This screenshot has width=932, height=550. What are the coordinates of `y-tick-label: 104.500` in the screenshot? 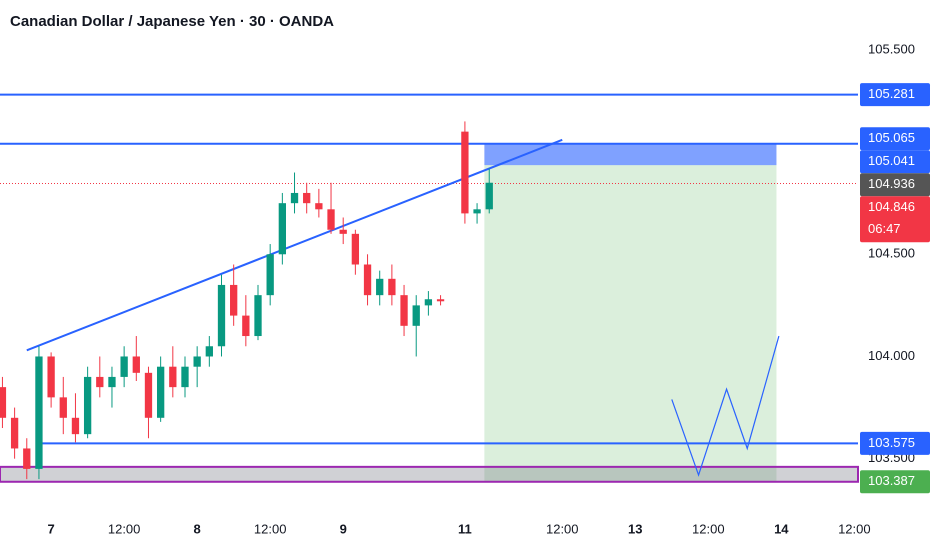 It's located at (891, 253).